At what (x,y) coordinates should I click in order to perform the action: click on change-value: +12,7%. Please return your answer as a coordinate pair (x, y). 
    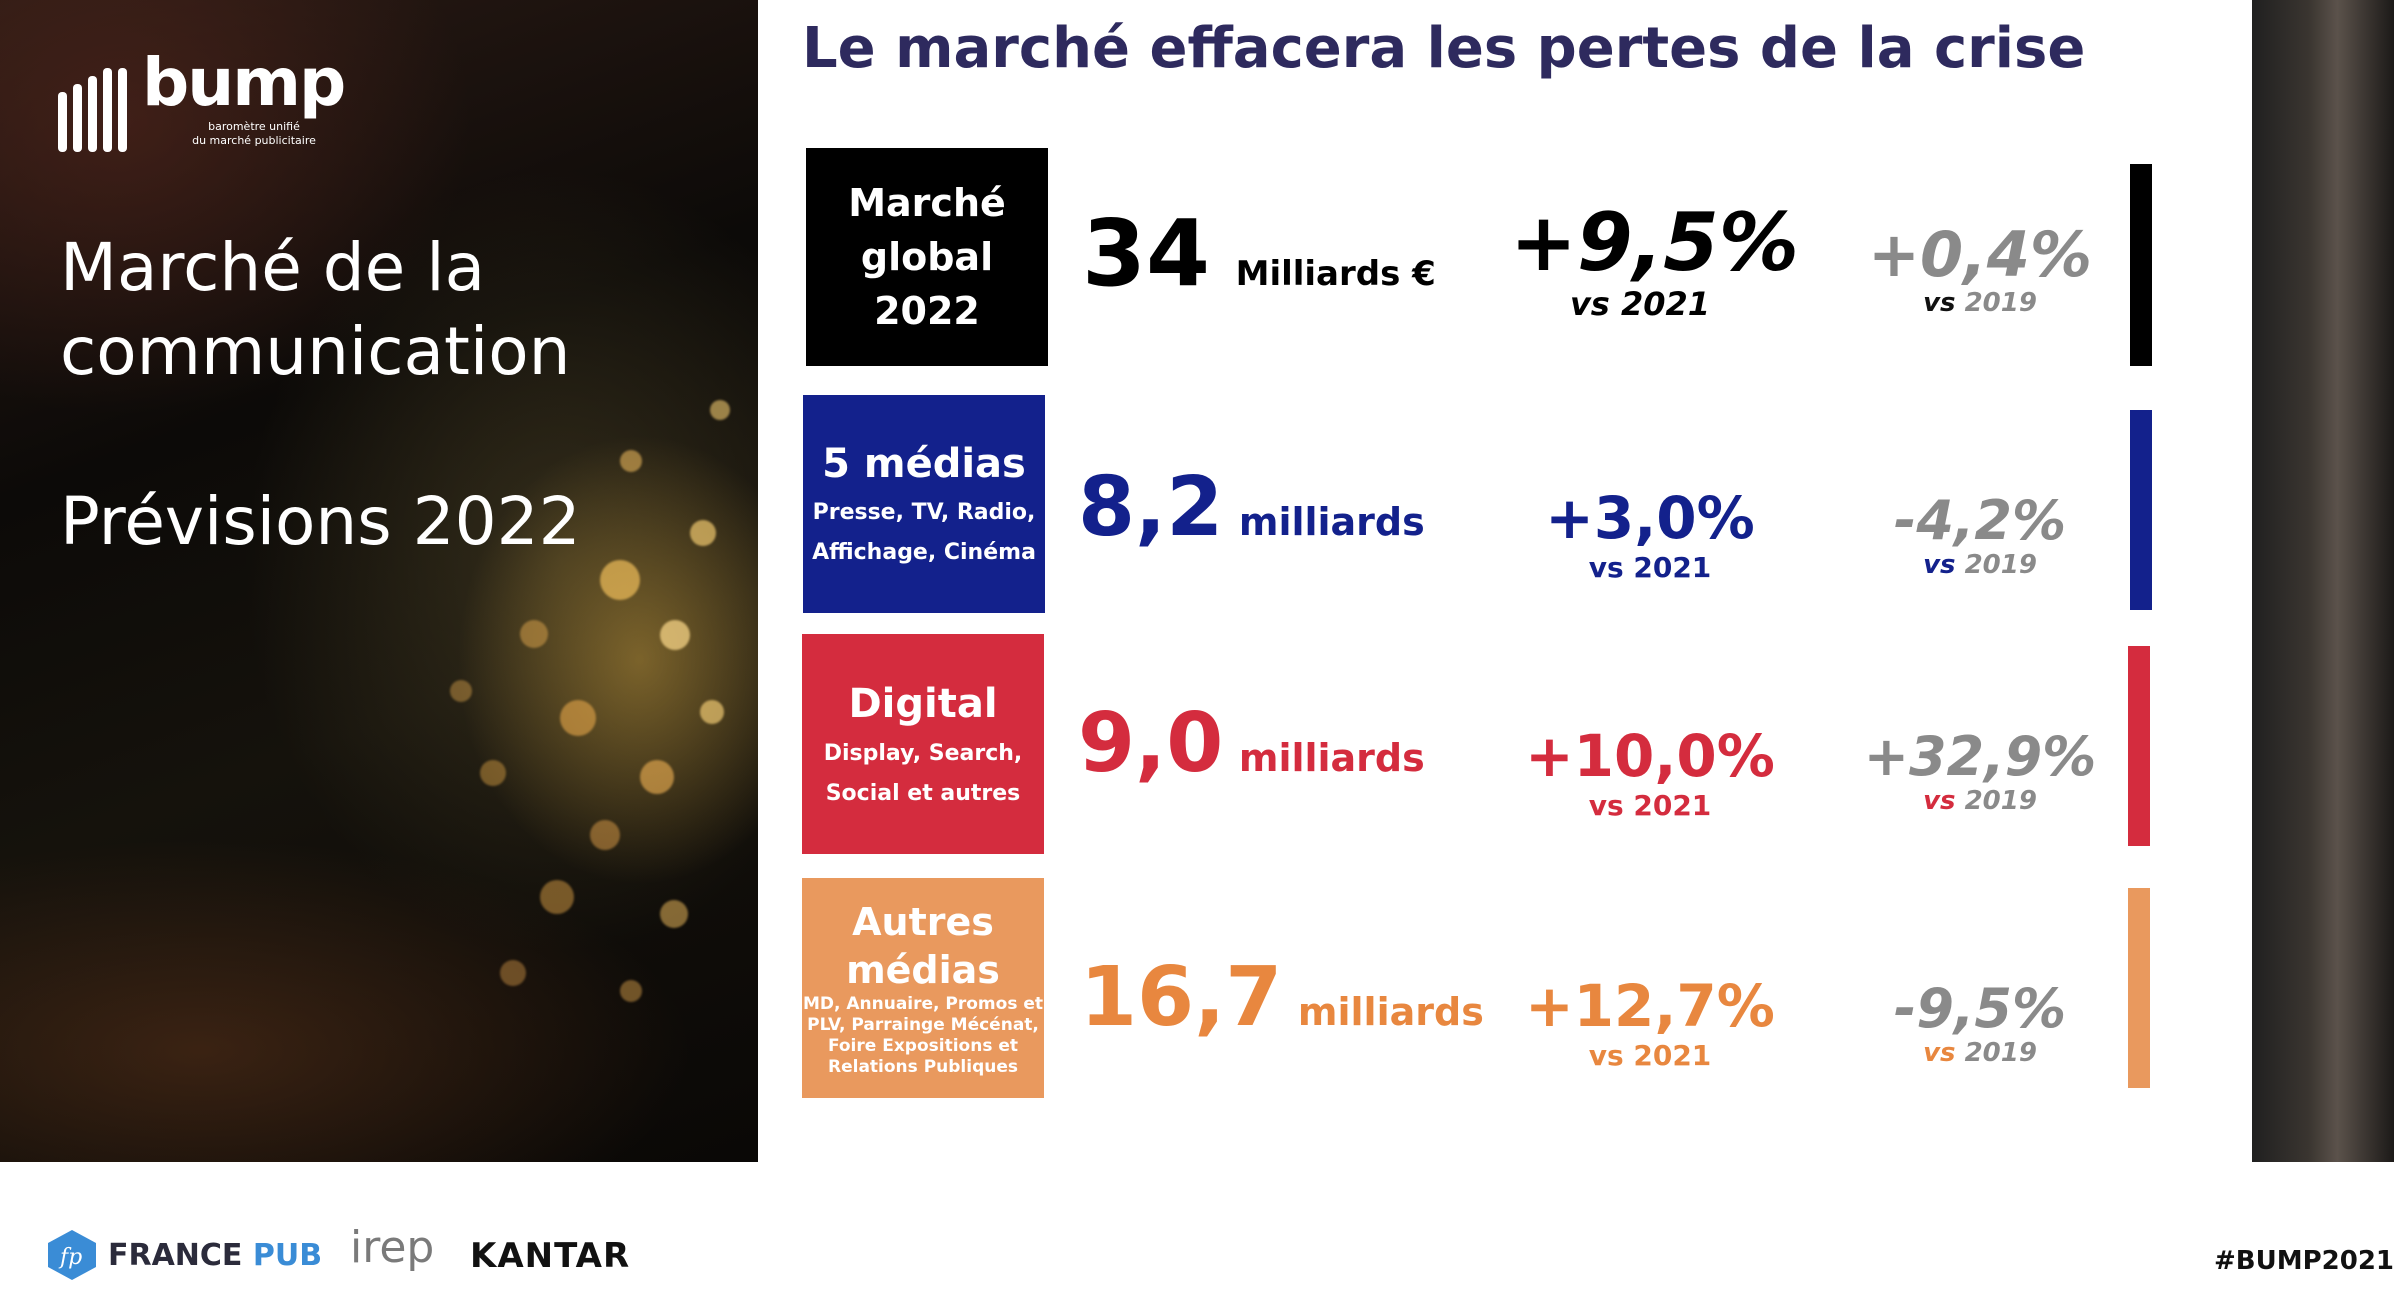
    Looking at the image, I should click on (1650, 1006).